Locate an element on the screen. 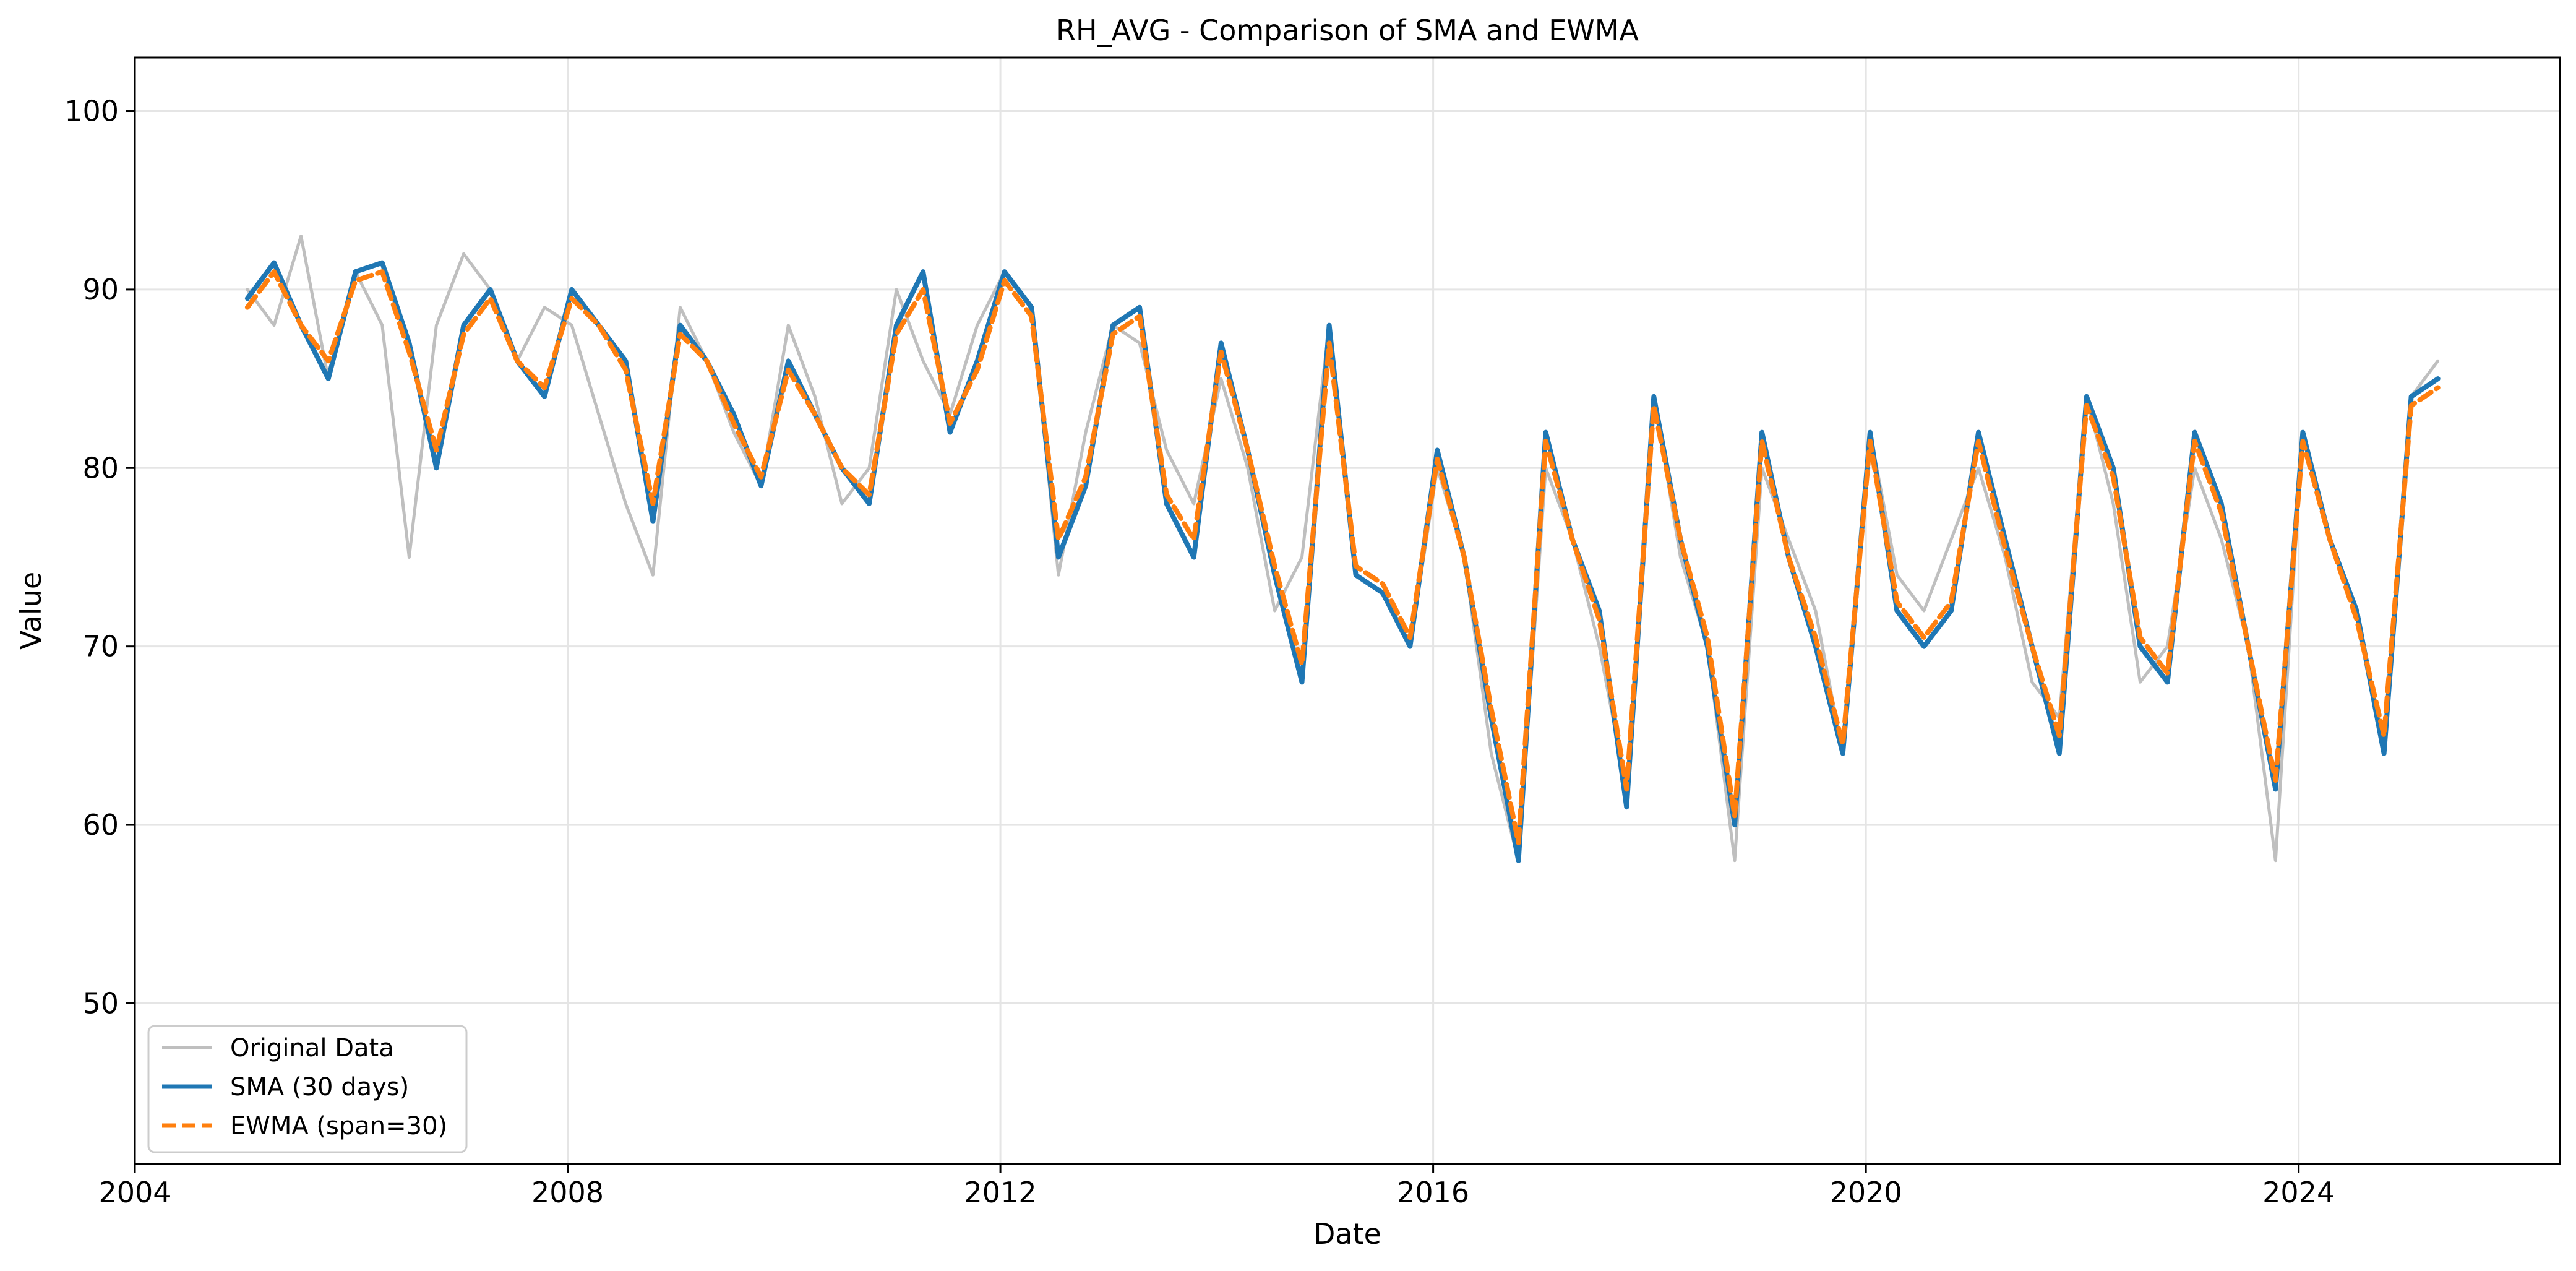 The width and height of the screenshot is (2576, 1271). y-axis-label: Value is located at coordinates (31, 611).